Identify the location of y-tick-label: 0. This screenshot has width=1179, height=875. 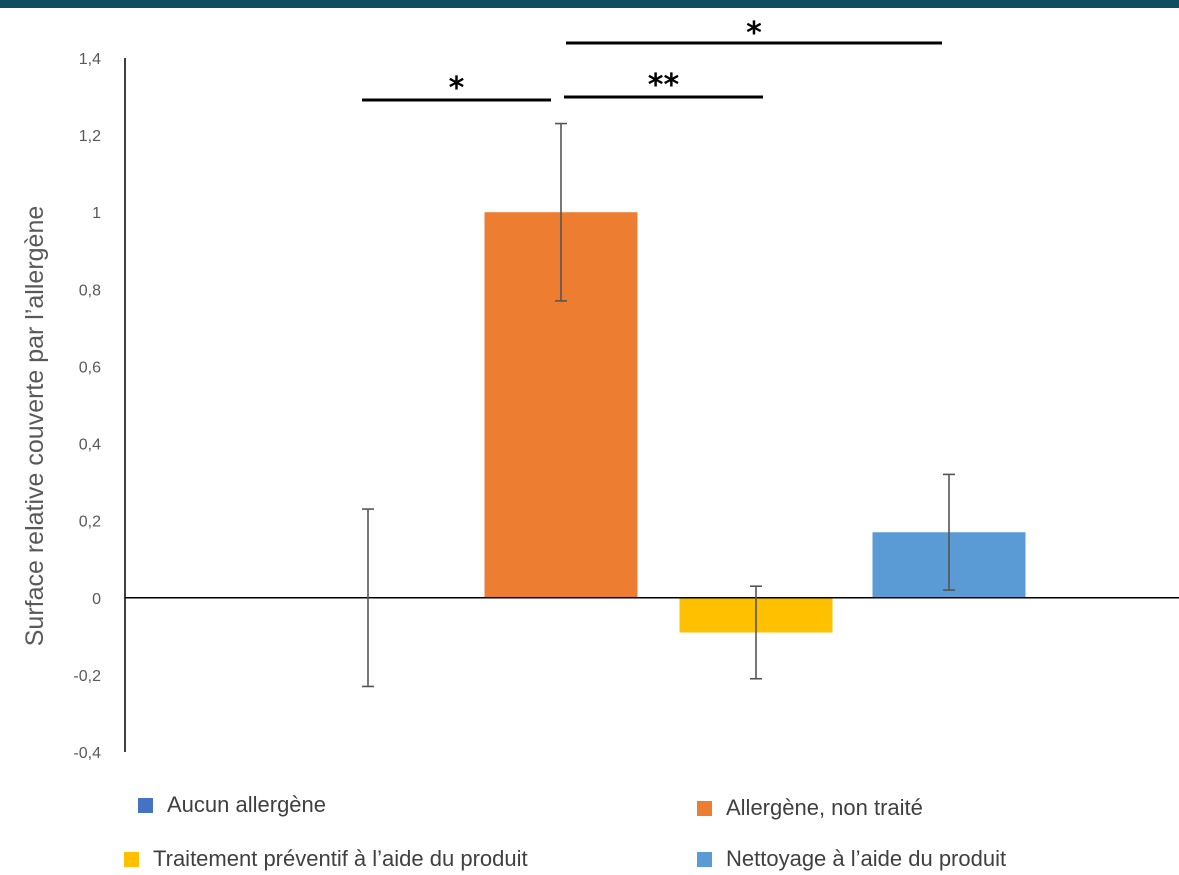
(96, 599).